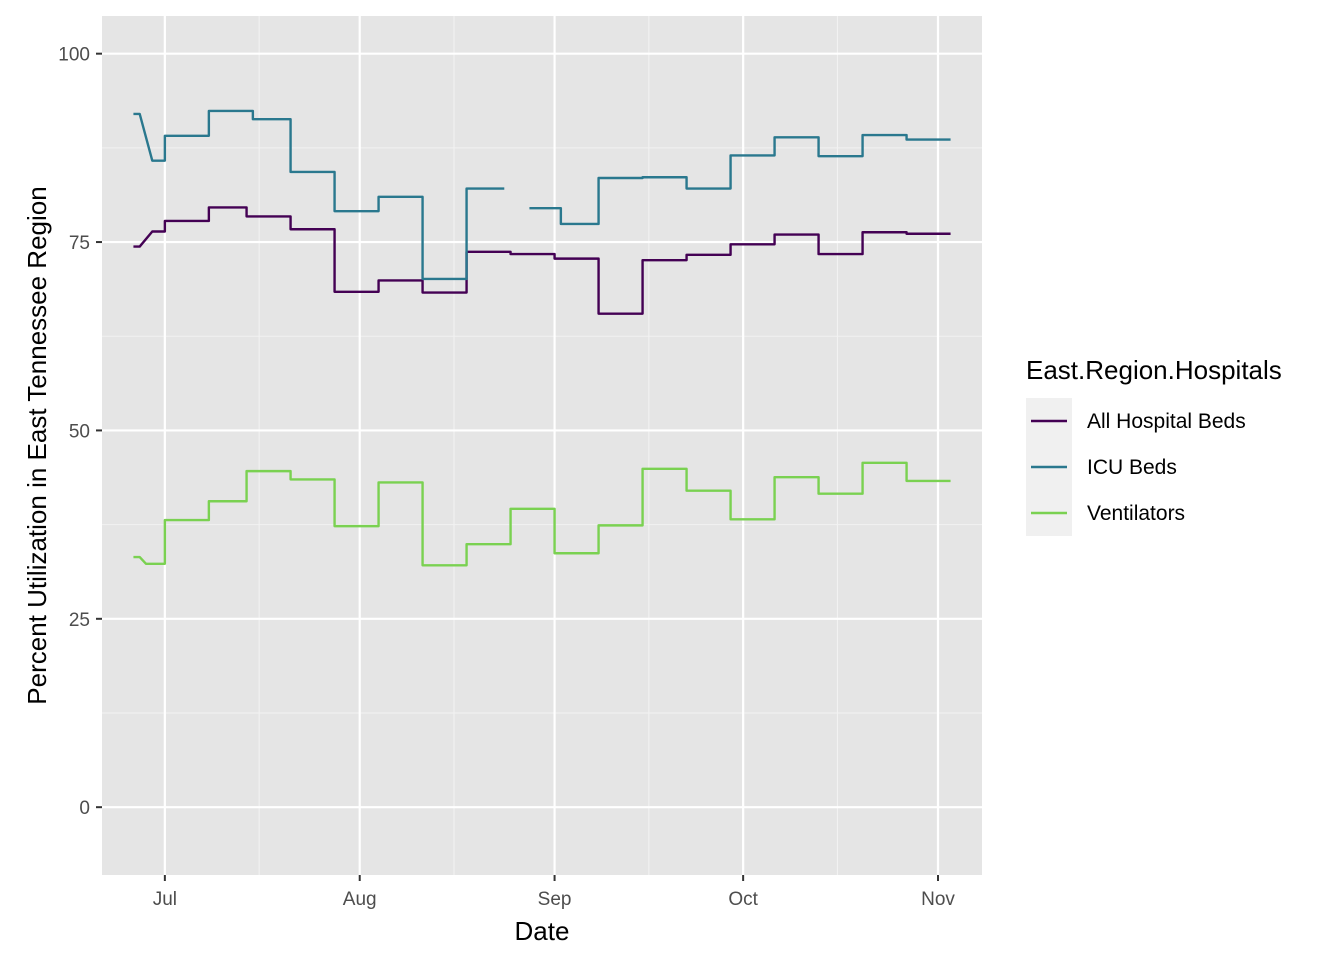 The width and height of the screenshot is (1344, 960). Describe the element at coordinates (542, 931) in the screenshot. I see `x-axis-title: Date` at that location.